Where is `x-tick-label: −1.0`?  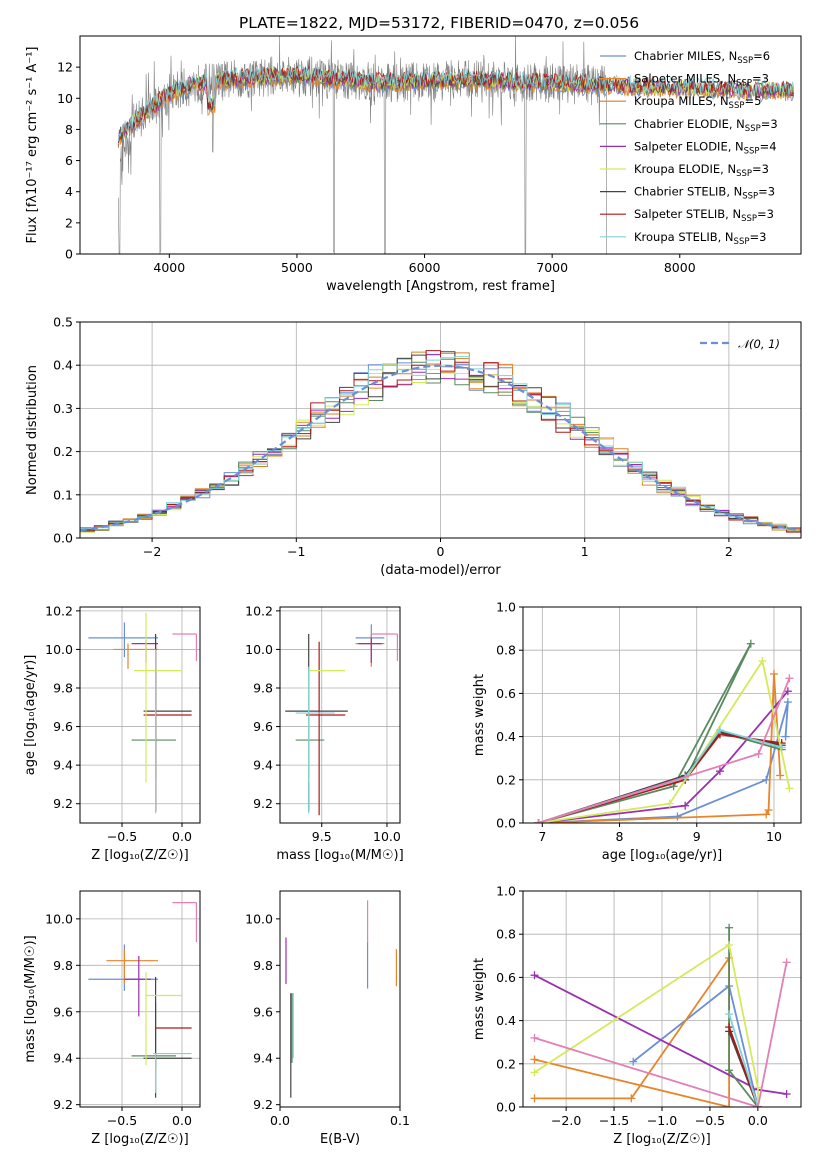 x-tick-label: −1.0 is located at coordinates (662, 1120).